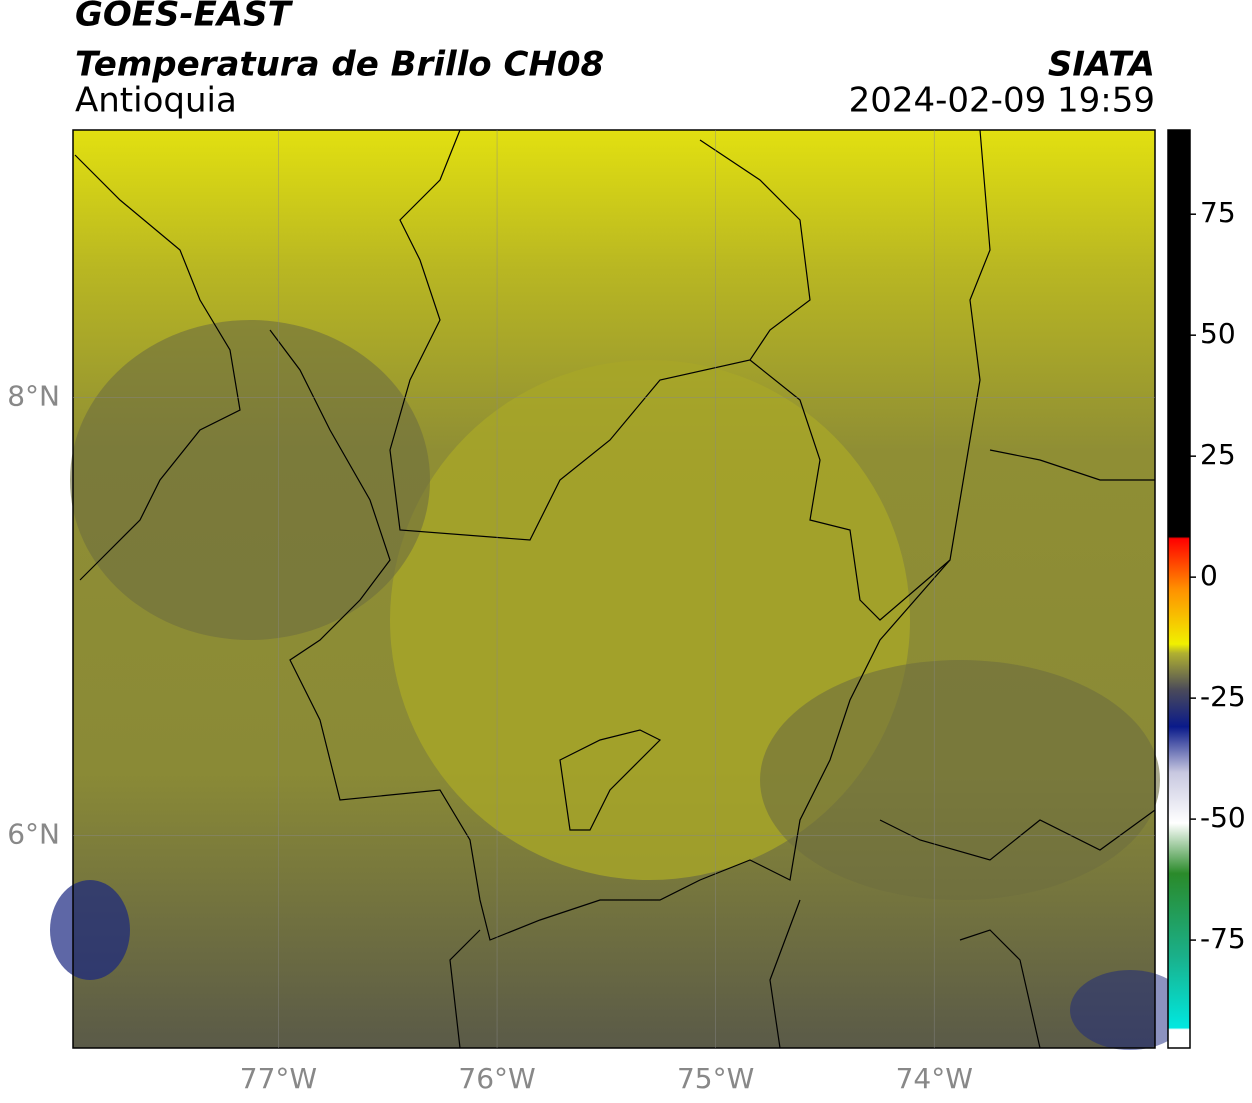 The image size is (1252, 1103). Describe the element at coordinates (1223, 938) in the screenshot. I see `colorbar-tick-label: -75` at that location.